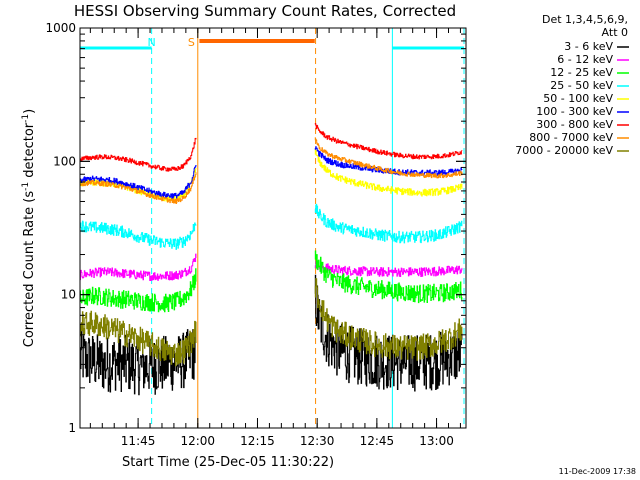 This screenshot has width=640, height=480. Describe the element at coordinates (581, 72) in the screenshot. I see `legend-label-2: 12 - 25 keV` at that location.